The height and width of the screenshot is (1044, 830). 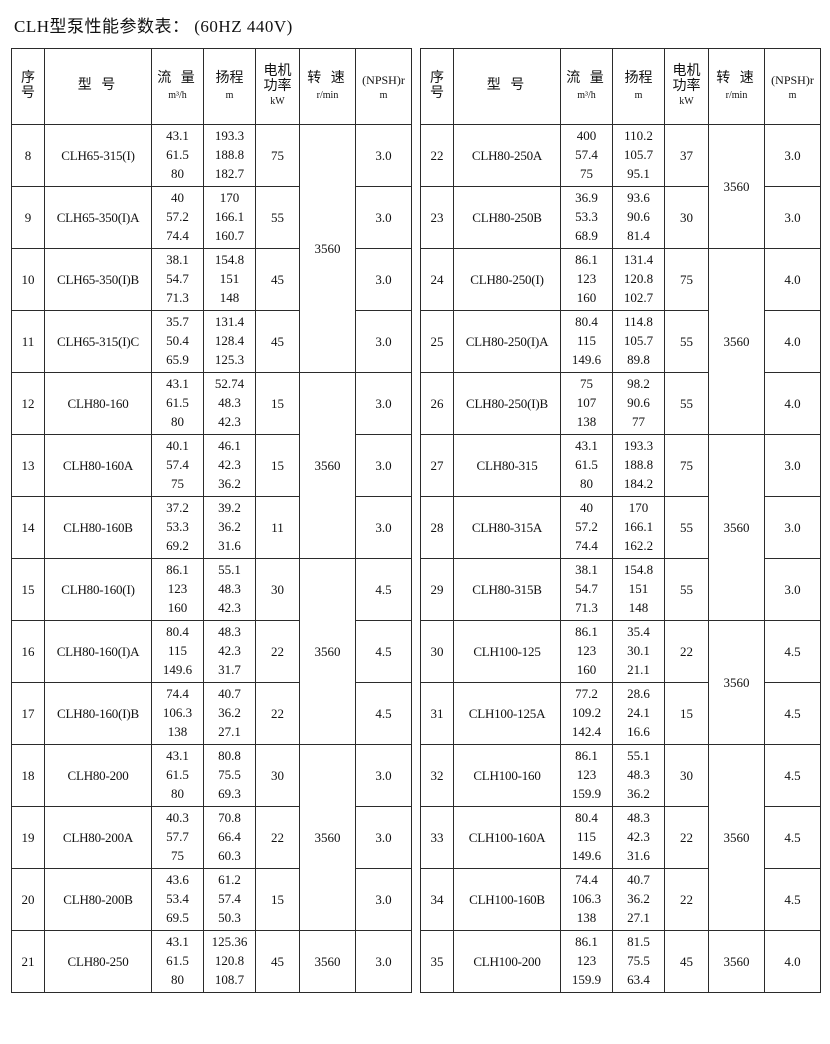 What do you see at coordinates (638, 879) in the screenshot?
I see `head-values-v1: 40.7` at bounding box center [638, 879].